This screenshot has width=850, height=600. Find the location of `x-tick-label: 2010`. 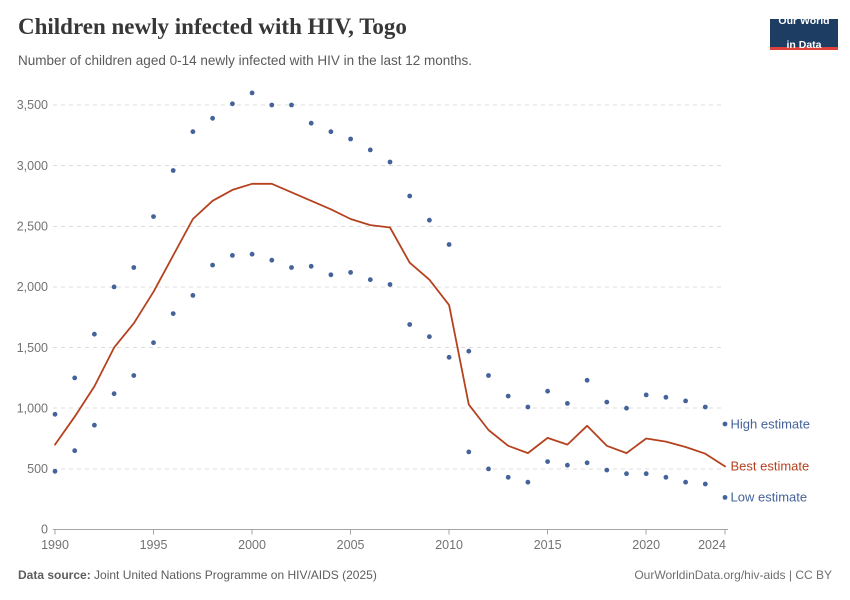

x-tick-label: 2010 is located at coordinates (449, 545).